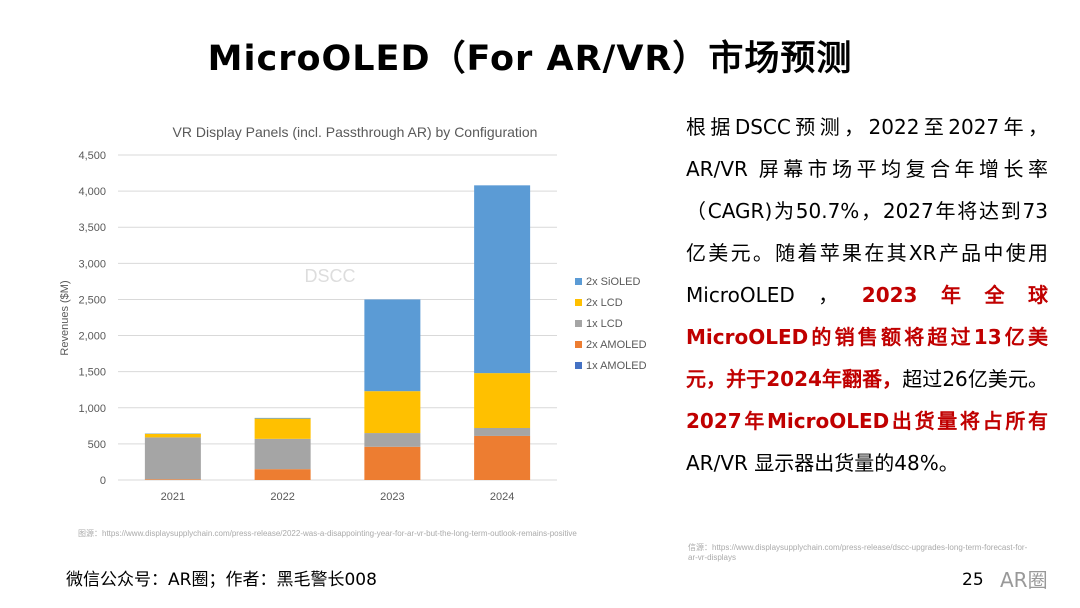  I want to click on slide-title: MicroOLED（For AR/VR）市场预测, so click(530, 59).